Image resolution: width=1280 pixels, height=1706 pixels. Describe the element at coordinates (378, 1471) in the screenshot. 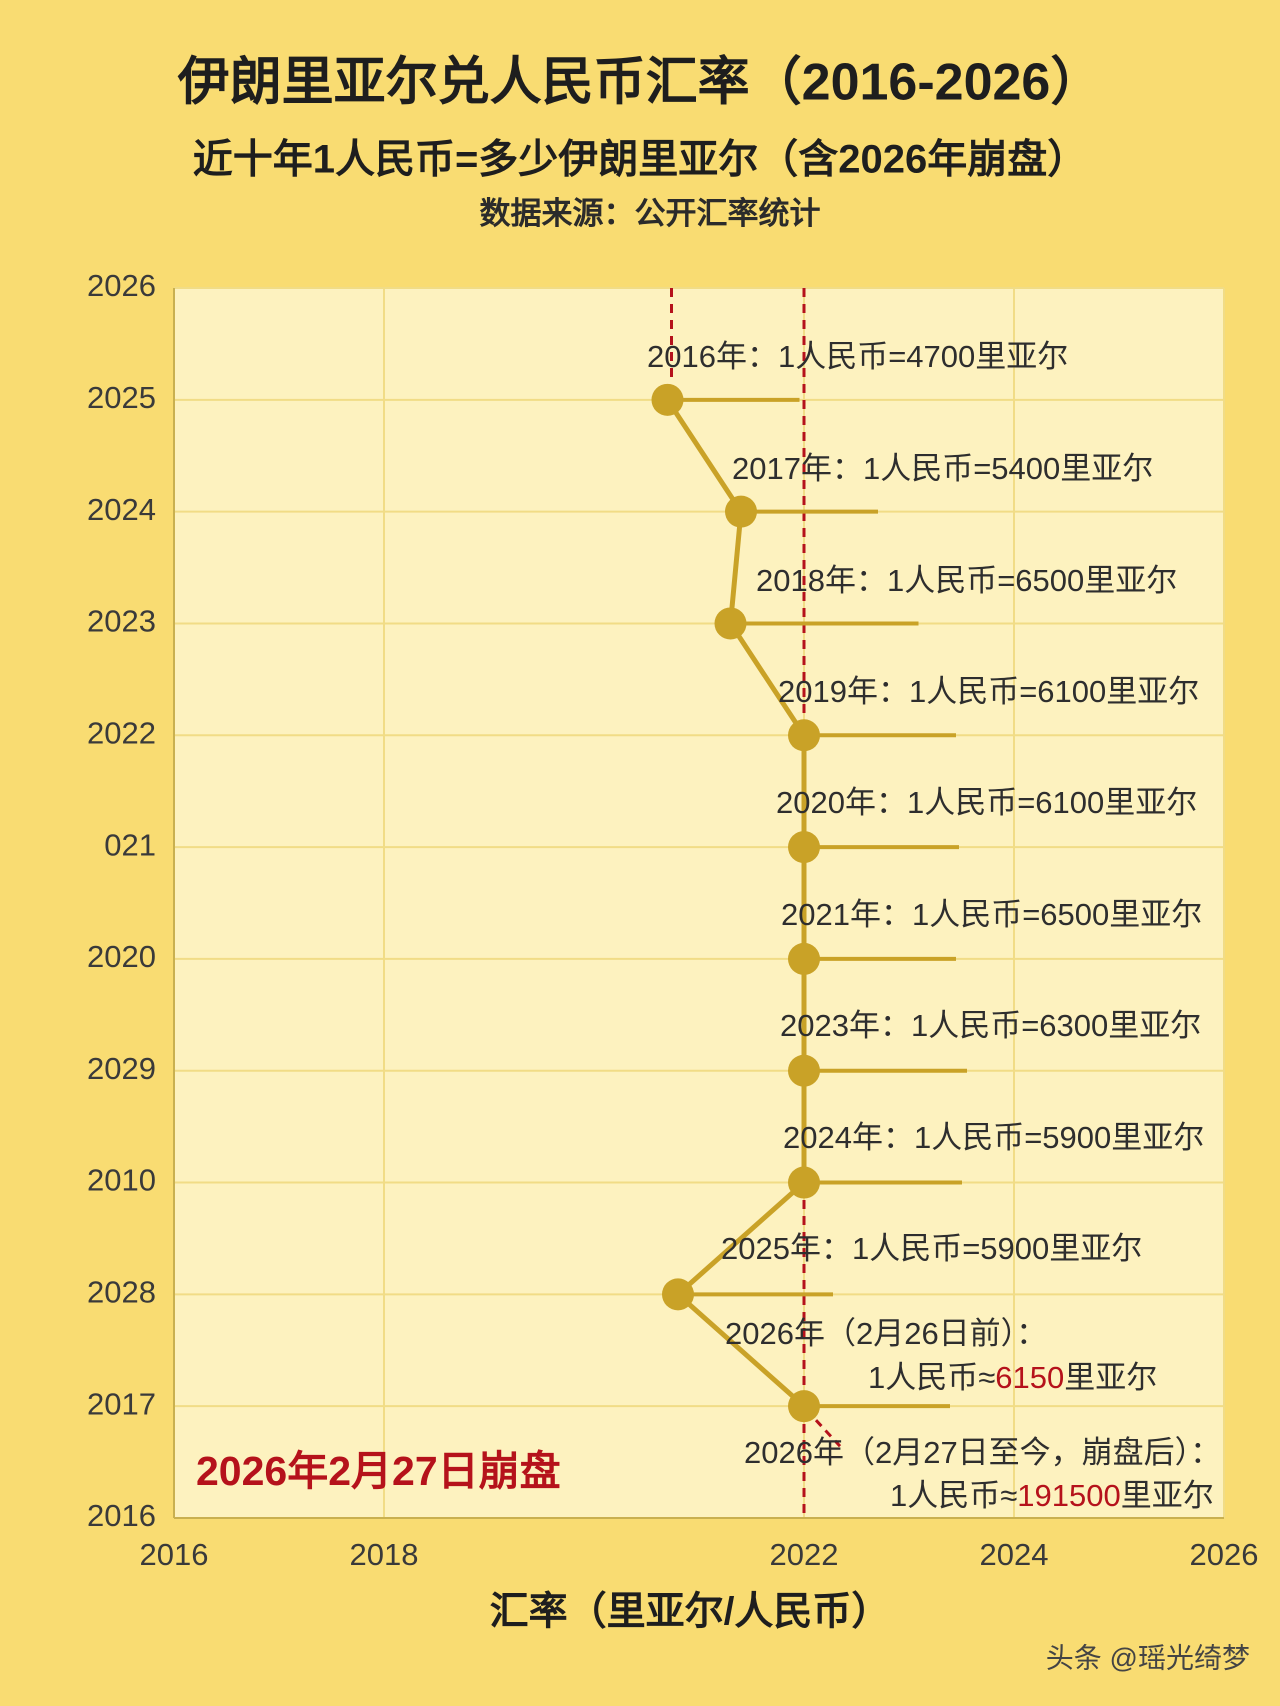

I see `crash-label: 2026年2月27日崩盘` at that location.